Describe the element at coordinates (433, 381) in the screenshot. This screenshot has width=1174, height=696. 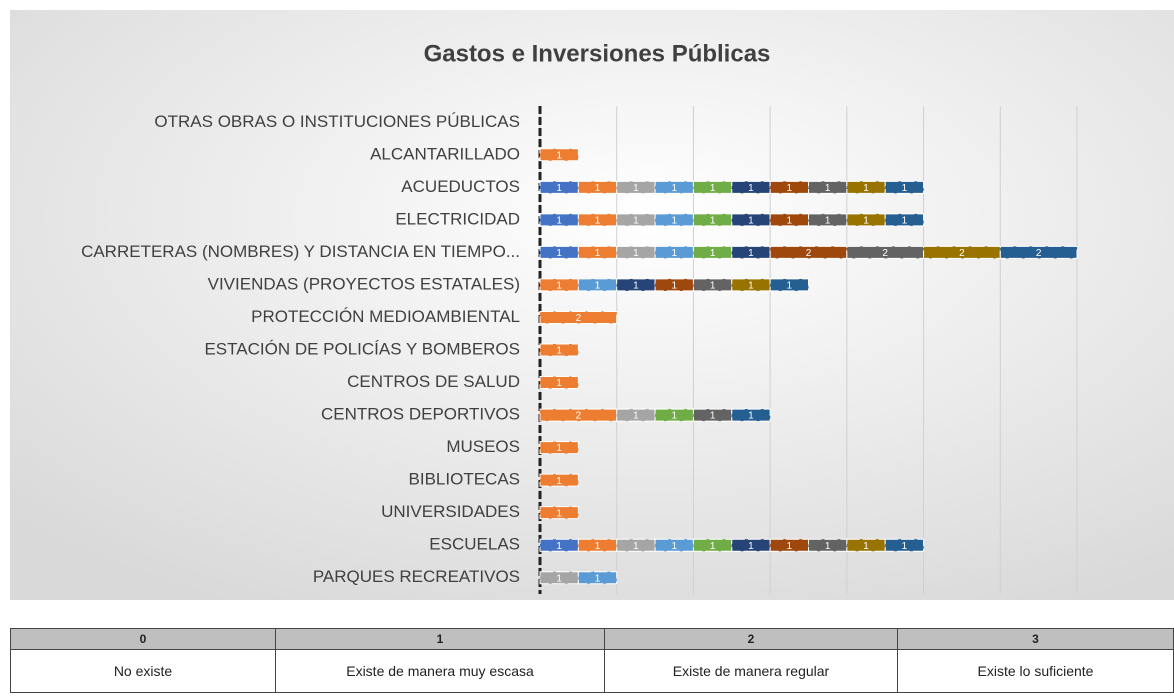
I see `y-tick-label: CENTROS DE SALUD` at that location.